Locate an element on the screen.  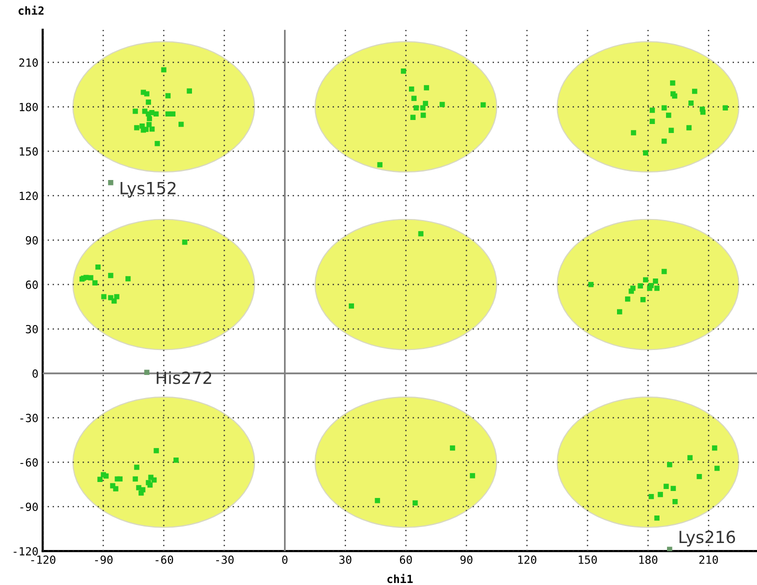
y-tick-label: 30 is located at coordinates (32, 329).